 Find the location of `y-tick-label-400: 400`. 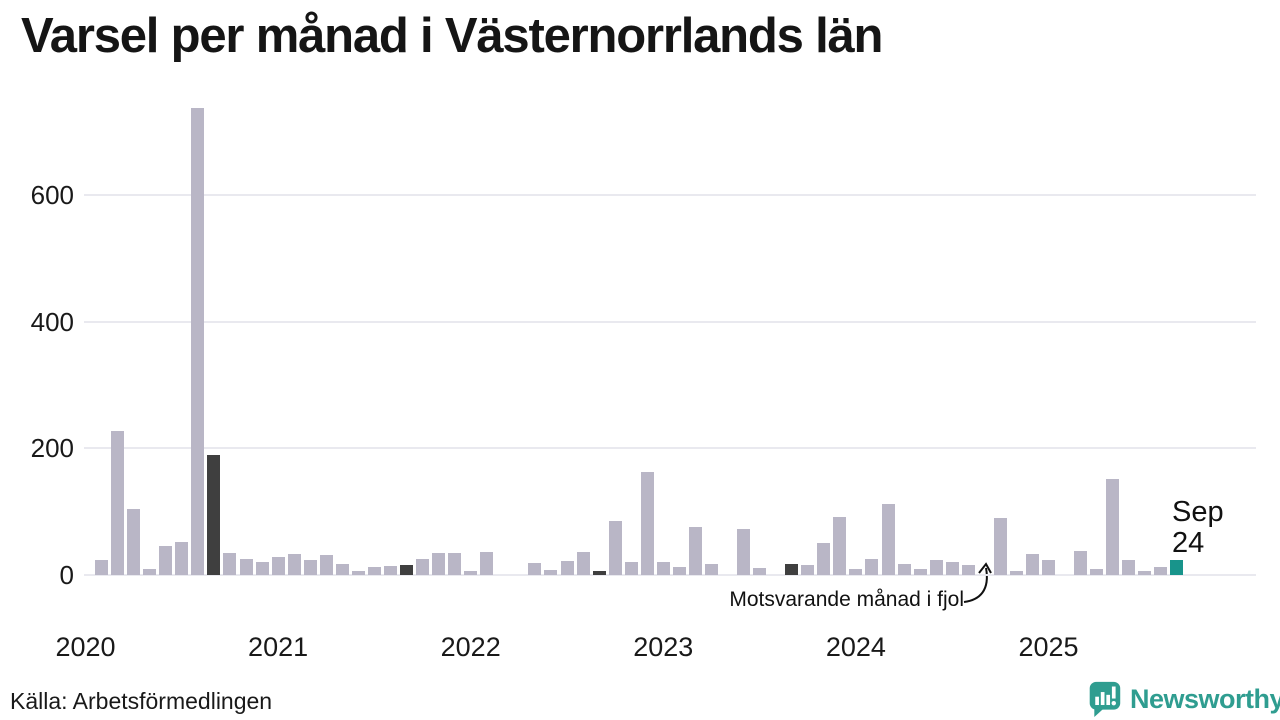

y-tick-label-400: 400 is located at coordinates (52, 321).